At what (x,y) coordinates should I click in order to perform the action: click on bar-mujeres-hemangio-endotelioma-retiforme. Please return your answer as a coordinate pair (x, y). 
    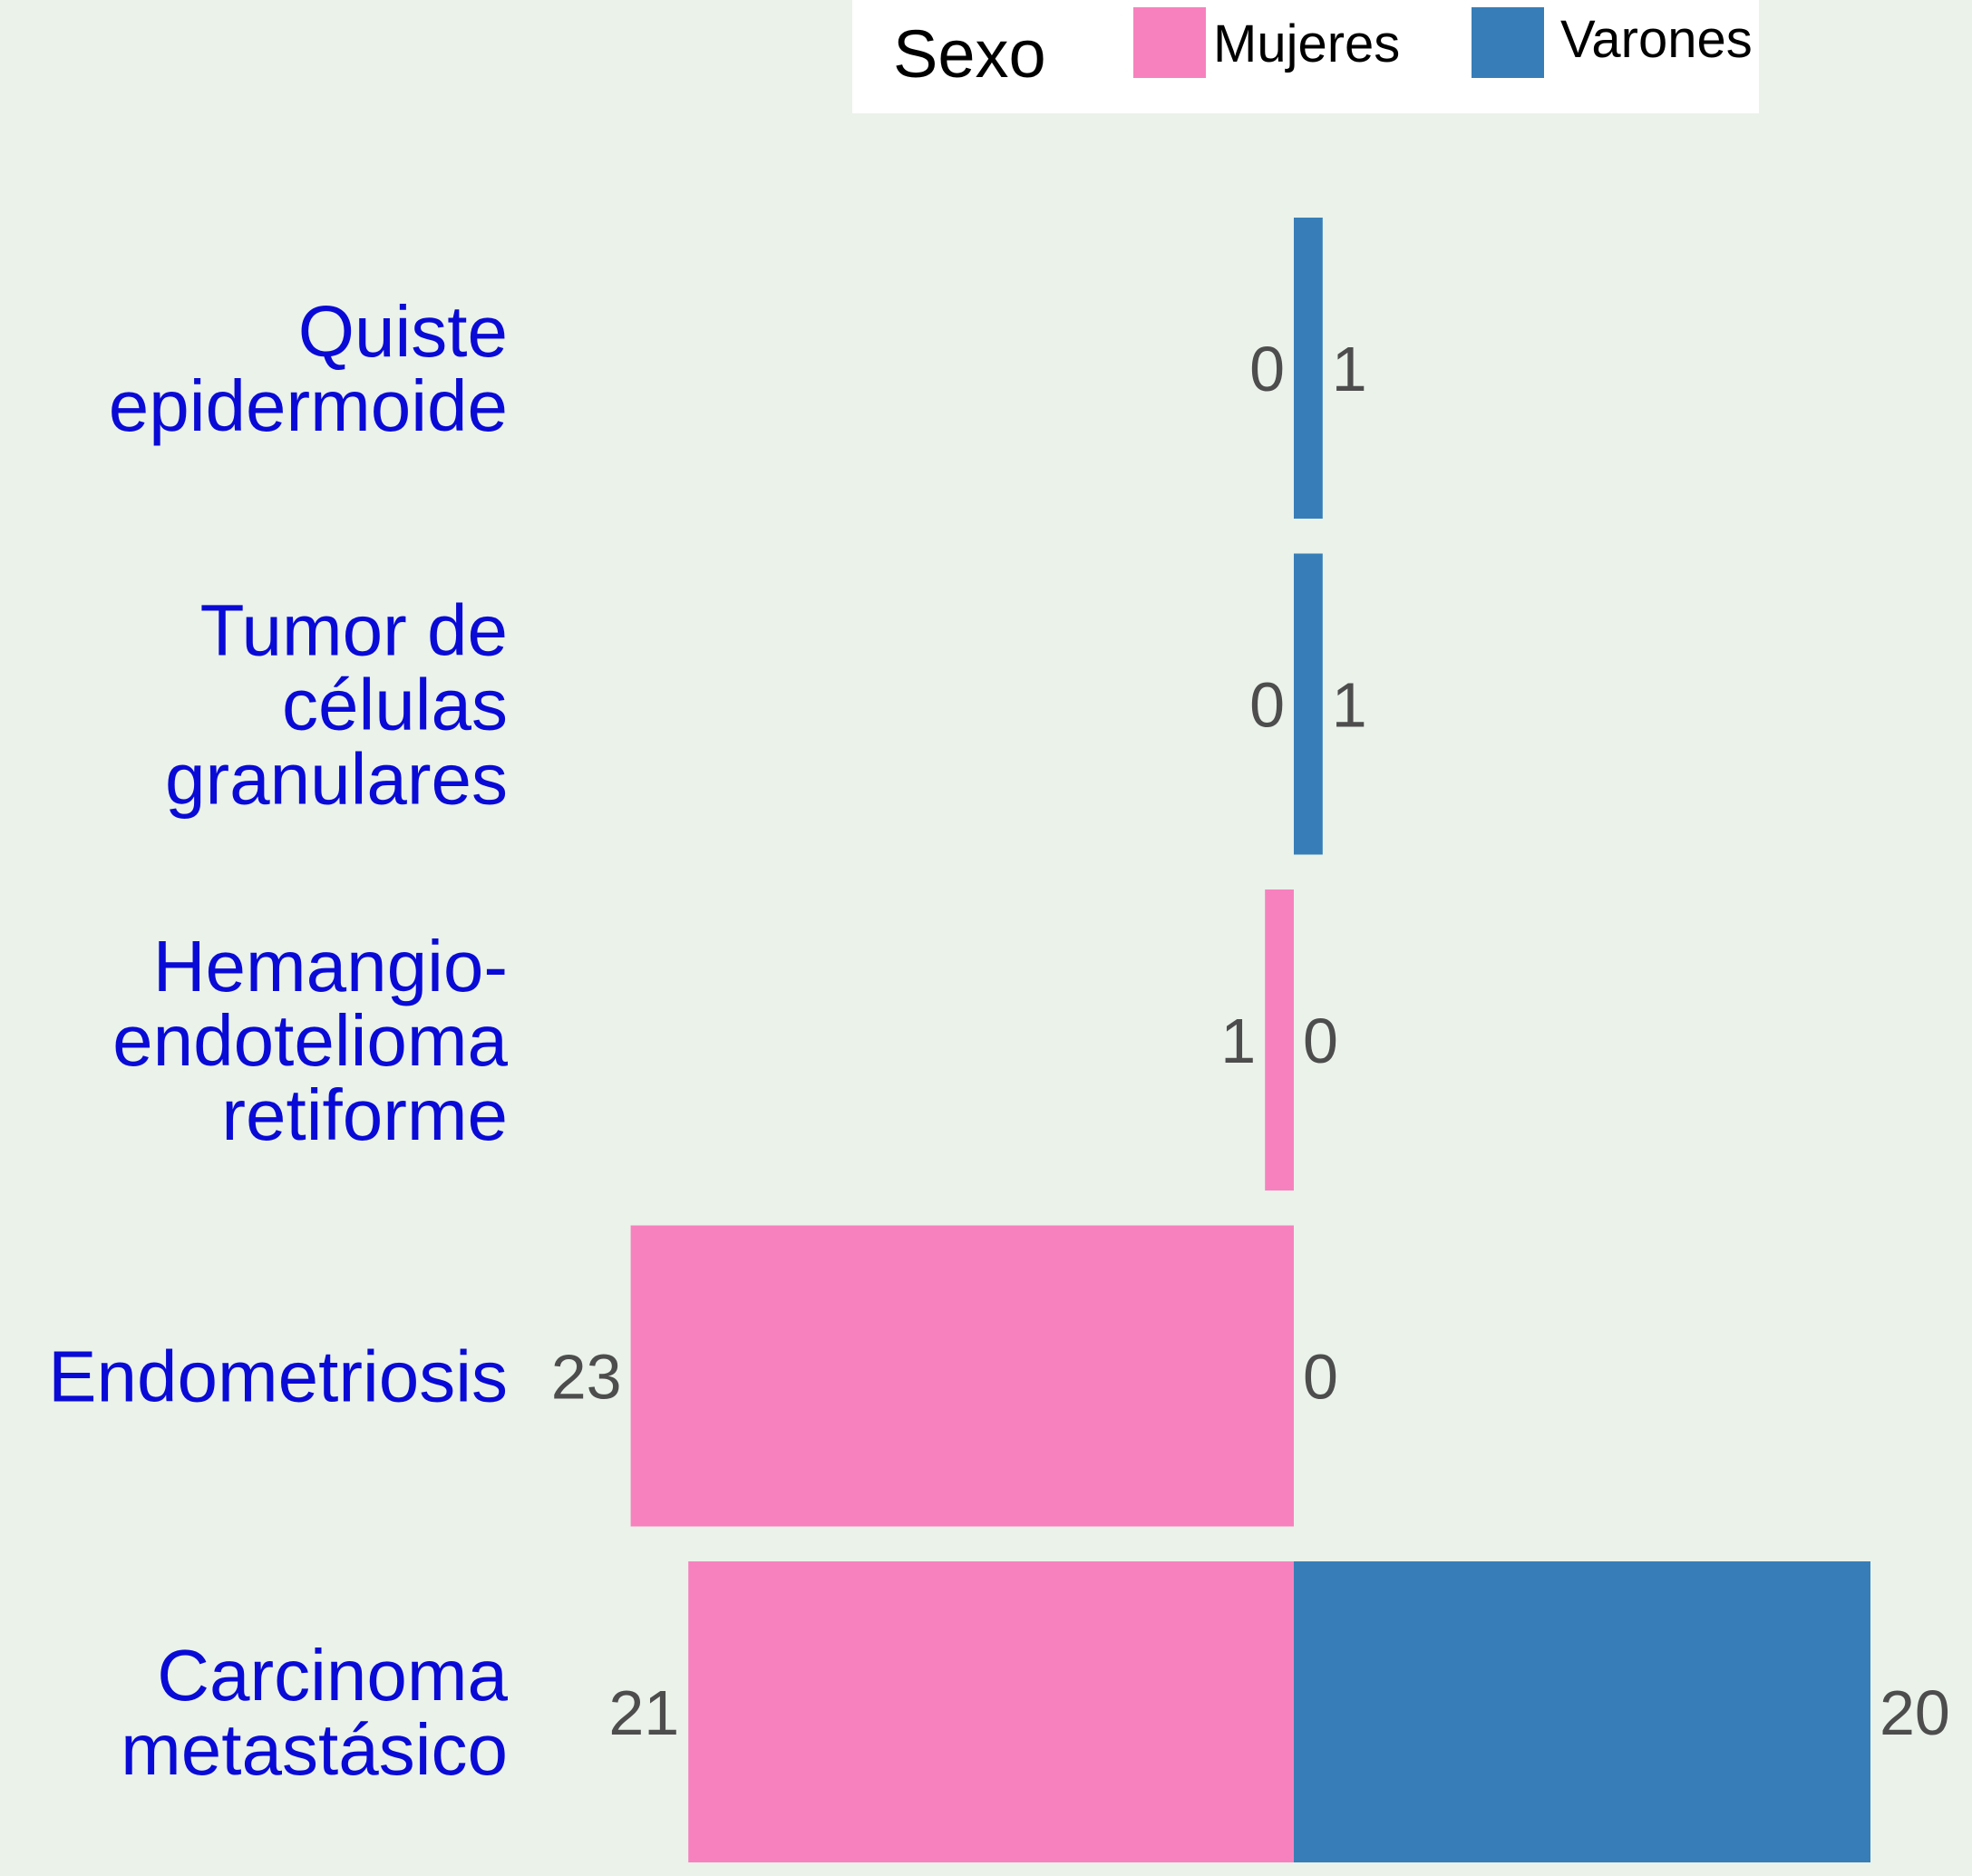
    Looking at the image, I should click on (1279, 1040).